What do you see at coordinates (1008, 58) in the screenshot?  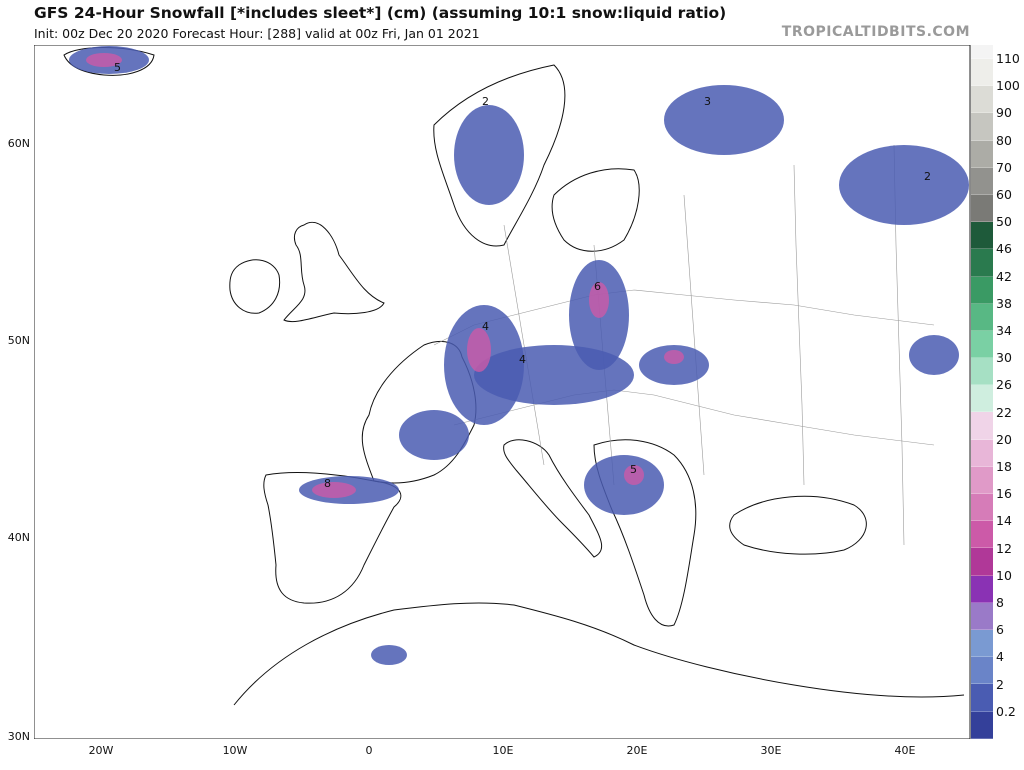 I see `colorbar-label: 110` at bounding box center [1008, 58].